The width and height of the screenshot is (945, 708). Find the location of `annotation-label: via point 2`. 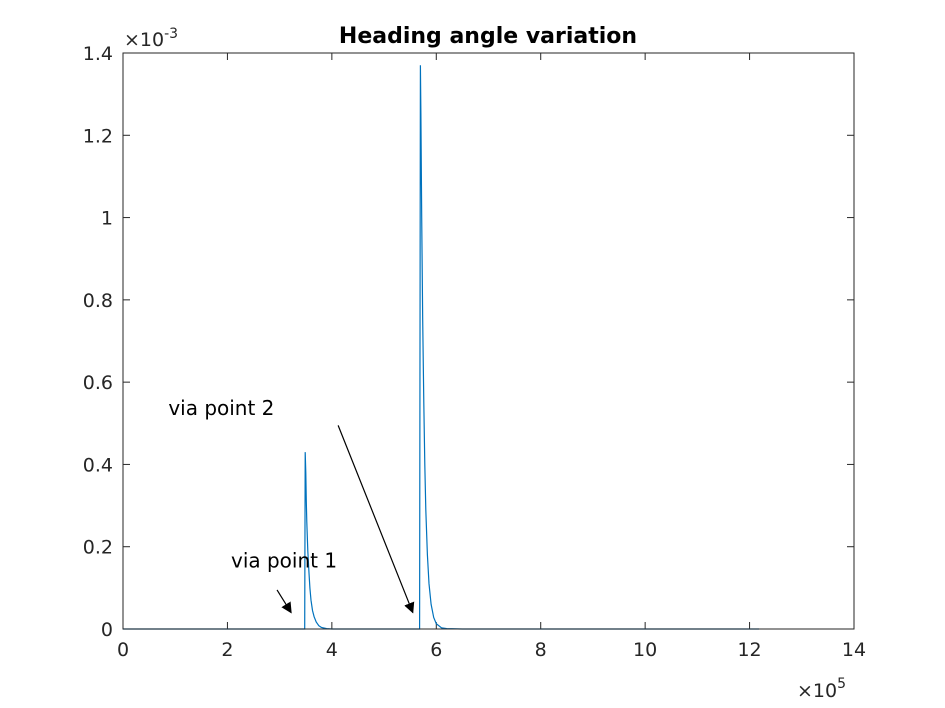

annotation-label: via point 2 is located at coordinates (221, 408).